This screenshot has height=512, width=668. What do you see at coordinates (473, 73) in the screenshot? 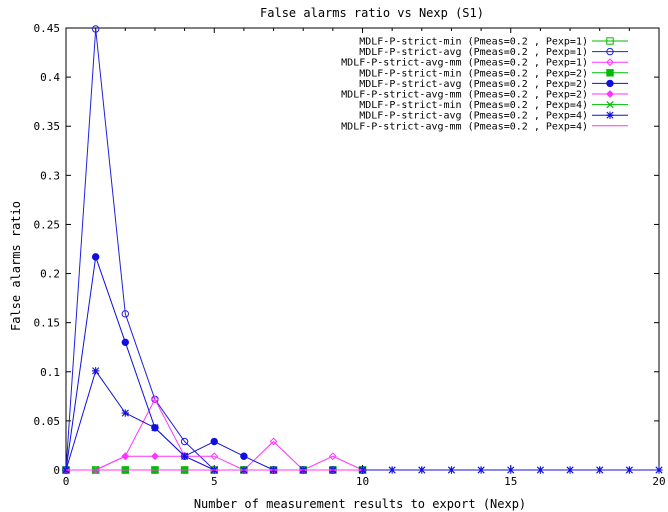
I see `legend-label: MDLF-P-strict-min (Pmeas=0.2 , Pexp=2)` at bounding box center [473, 73].